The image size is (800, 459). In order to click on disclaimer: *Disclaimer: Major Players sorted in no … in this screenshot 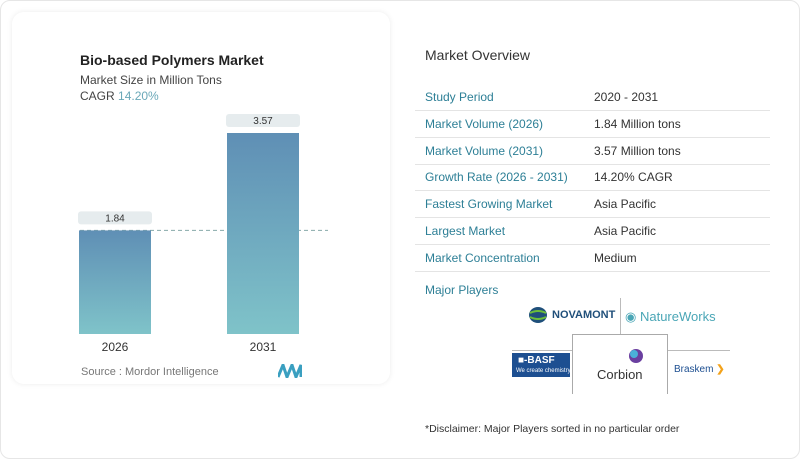, I will do `click(552, 429)`.